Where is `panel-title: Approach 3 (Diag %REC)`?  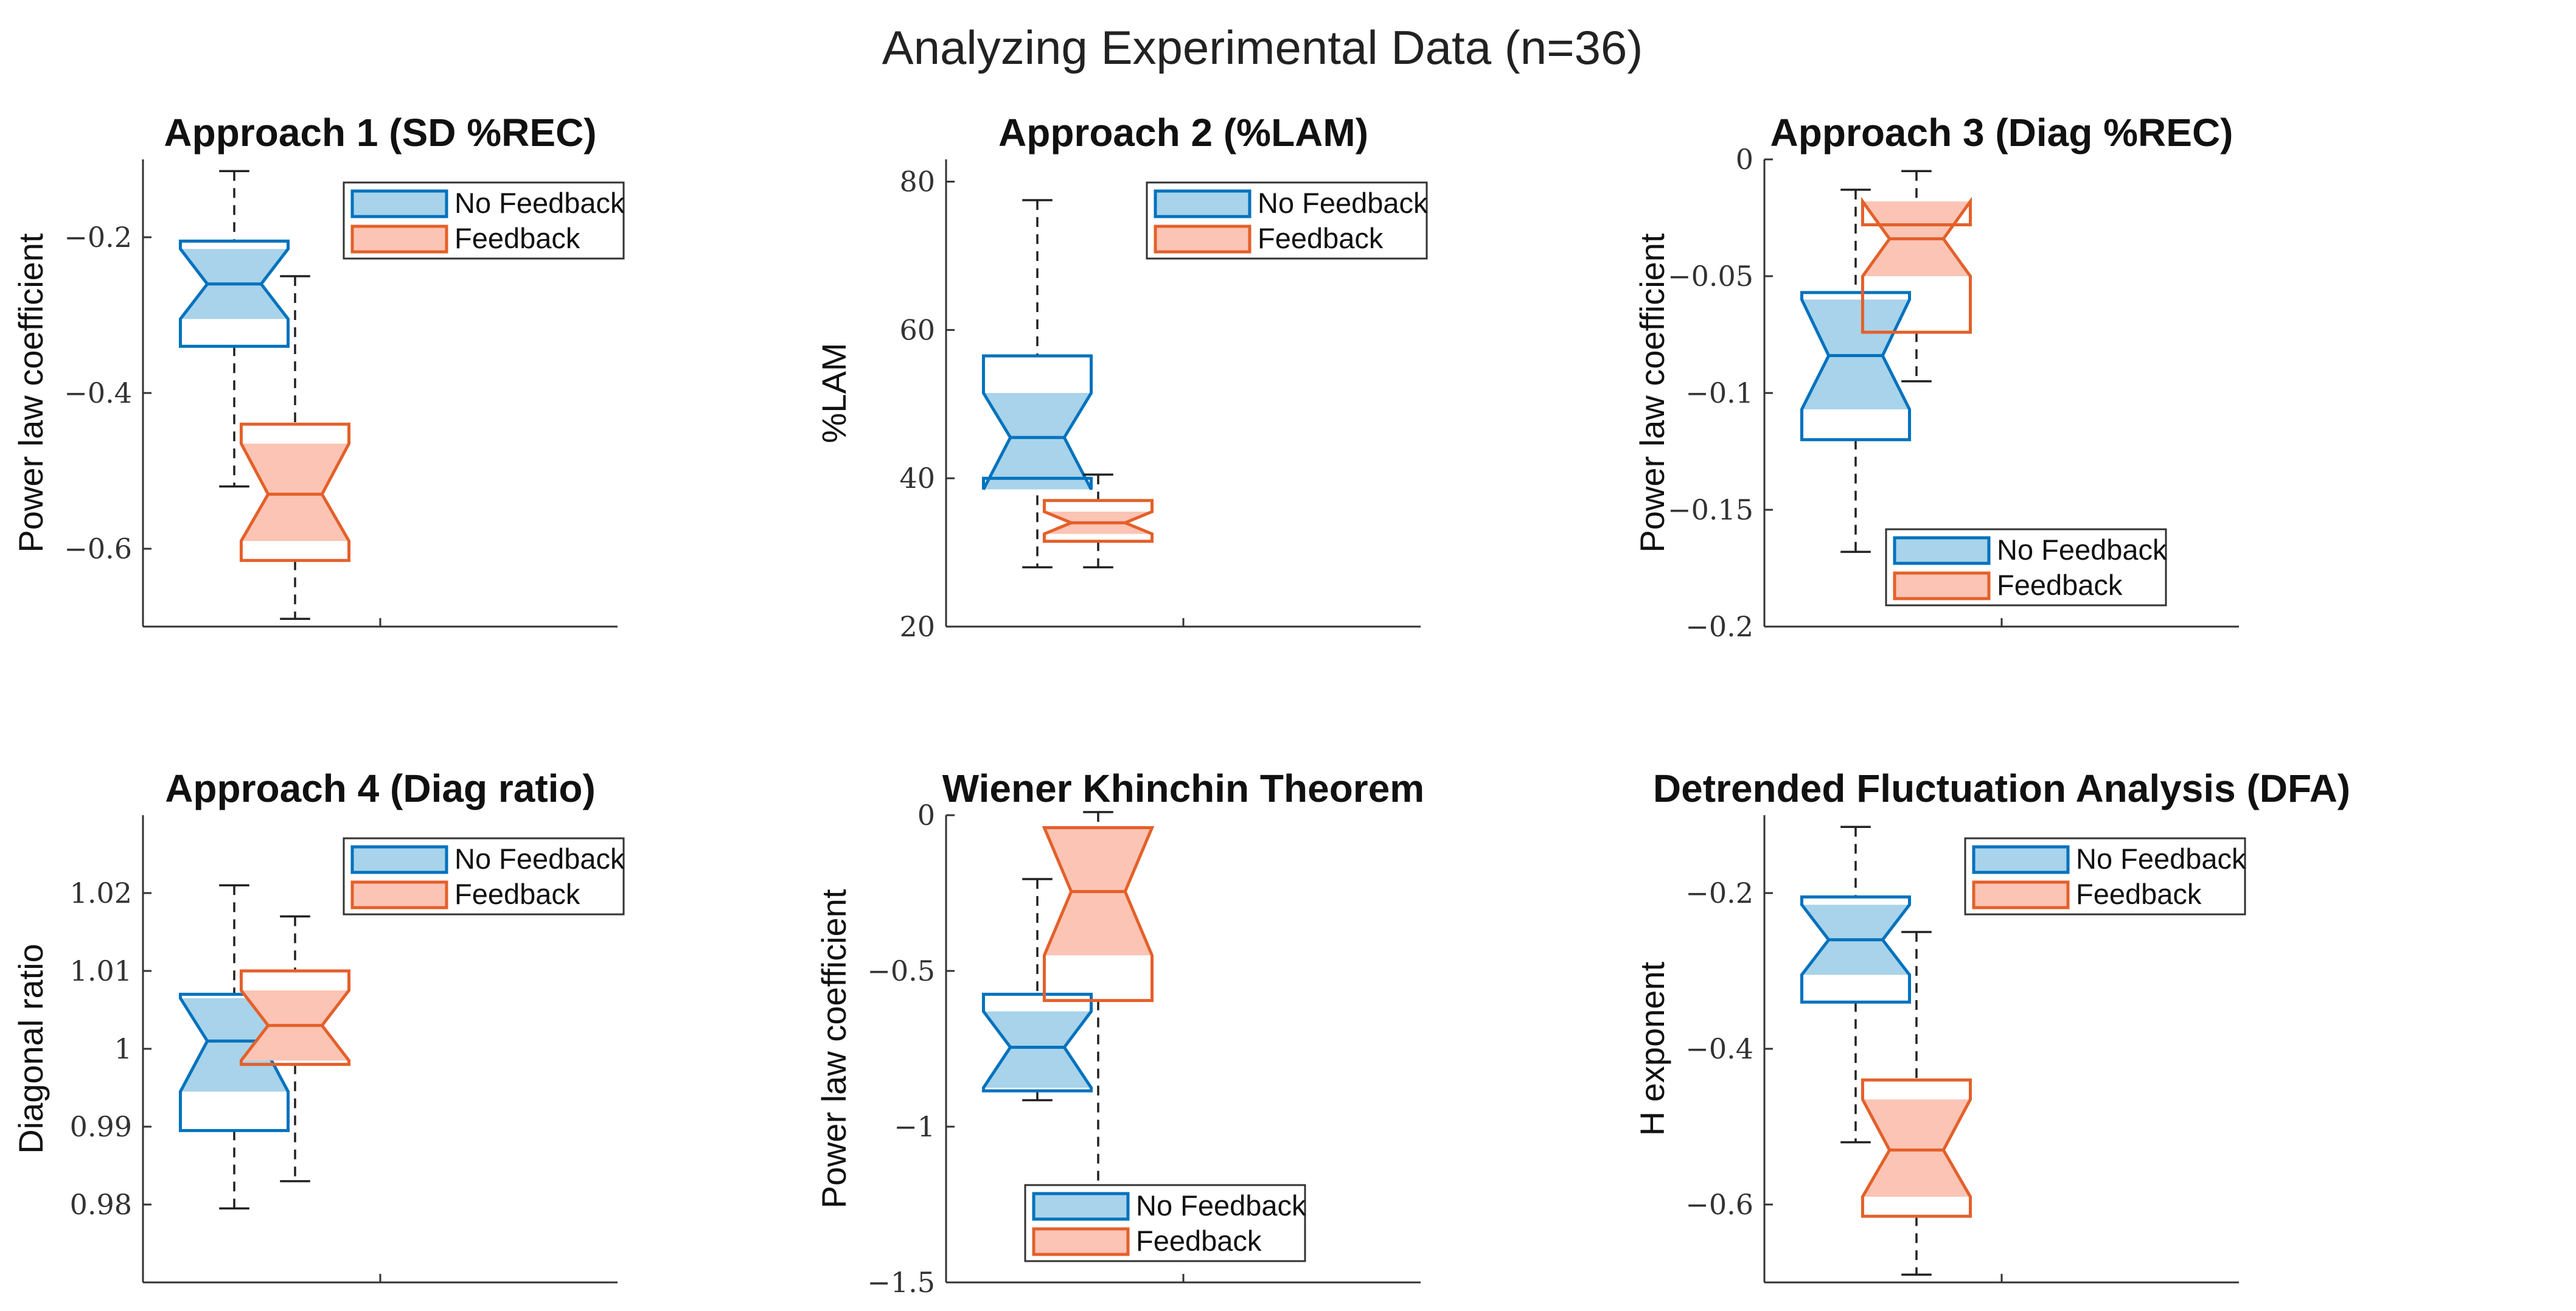
panel-title: Approach 3 (Diag %REC) is located at coordinates (2001, 133).